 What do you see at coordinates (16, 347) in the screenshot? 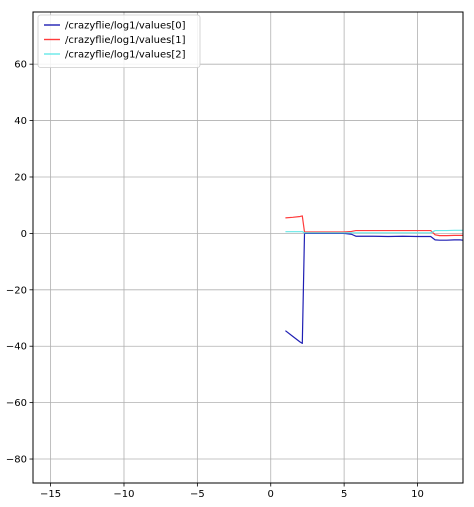
I see `y-tick-label: −40` at bounding box center [16, 347].